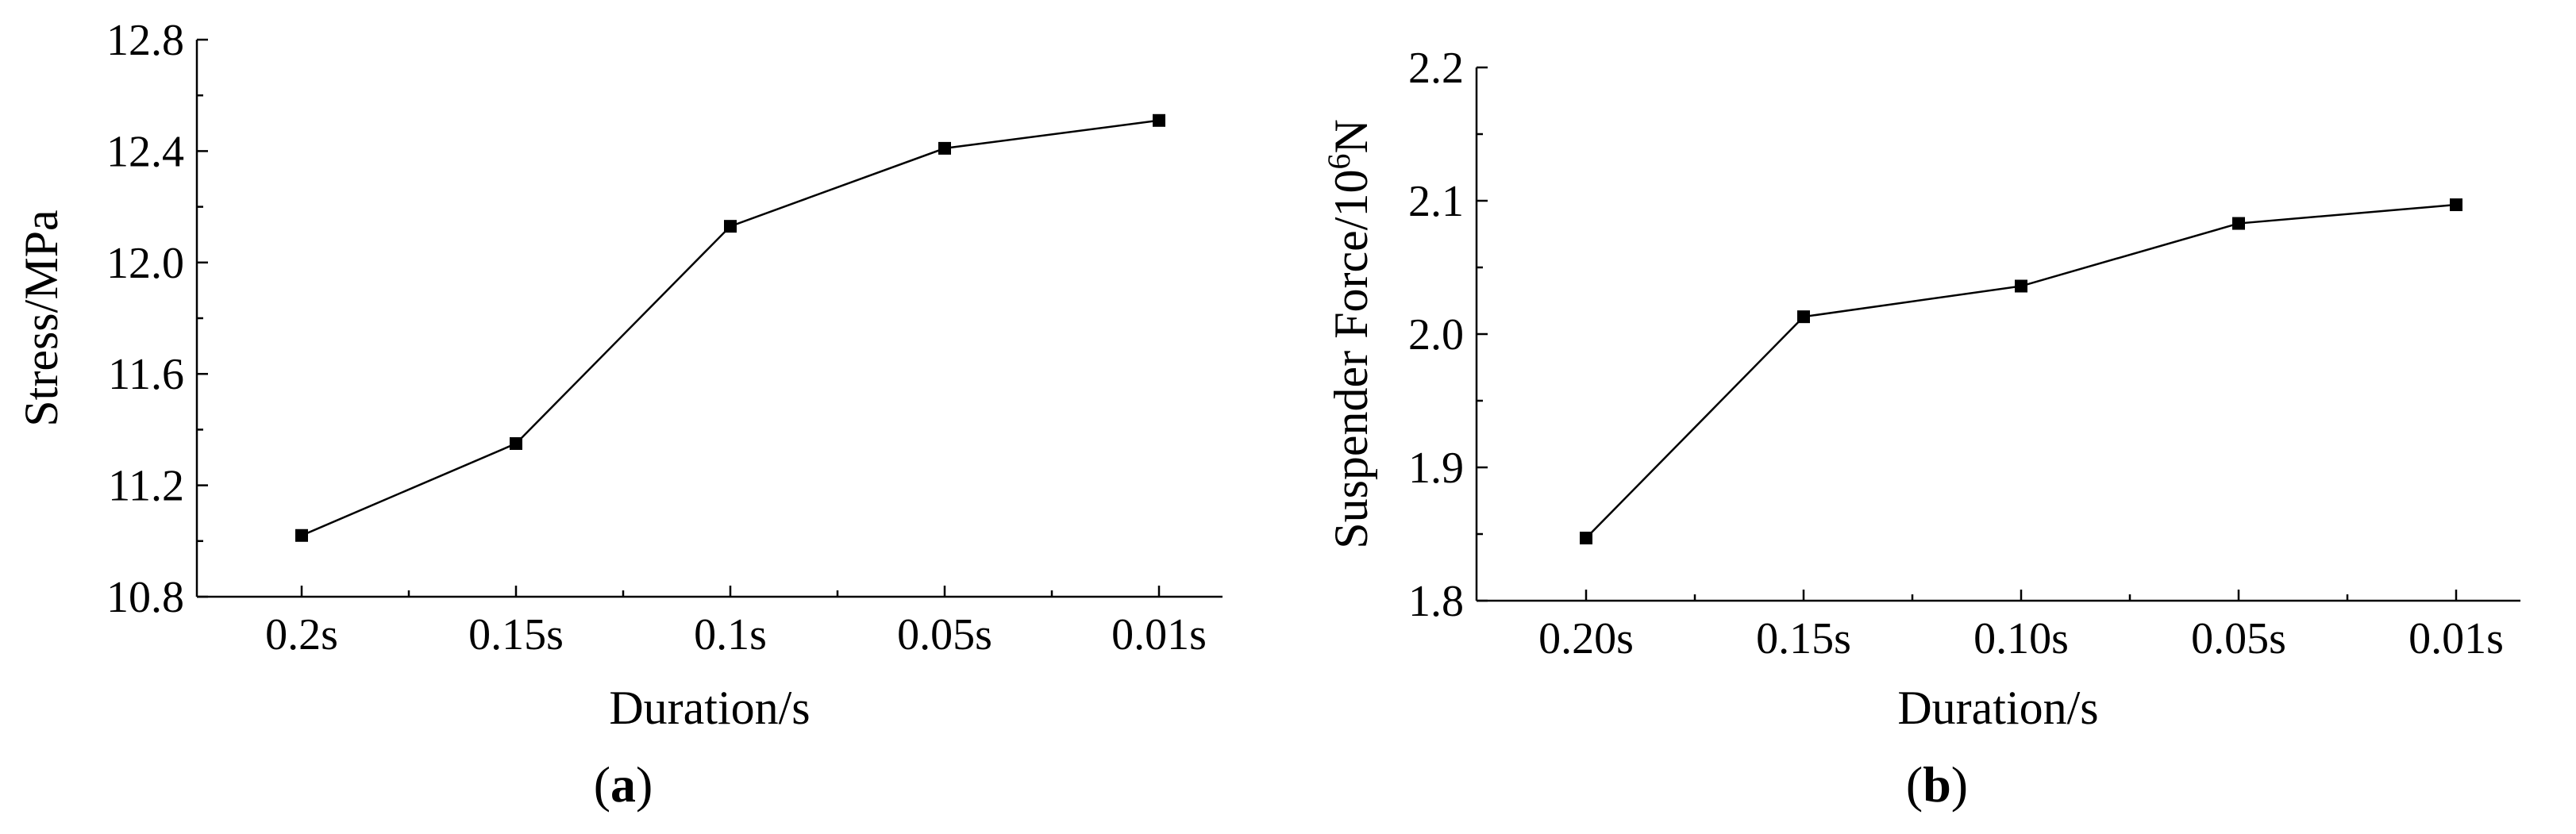  Describe the element at coordinates (2456, 638) in the screenshot. I see `chart-b-x-tick-label: 0.01s` at that location.